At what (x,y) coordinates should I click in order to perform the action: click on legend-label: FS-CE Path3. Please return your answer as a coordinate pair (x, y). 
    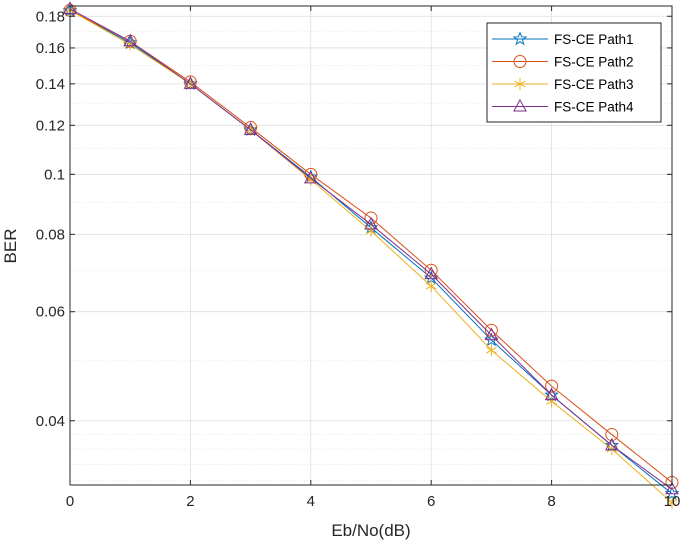
    Looking at the image, I should click on (594, 84).